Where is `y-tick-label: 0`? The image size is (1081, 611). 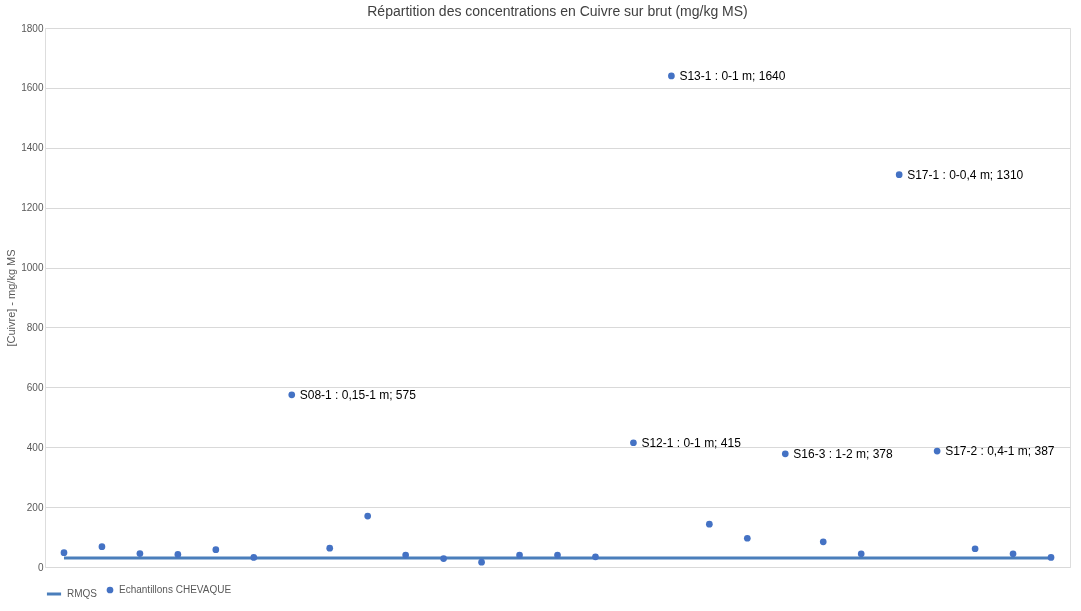
y-tick-label: 0 is located at coordinates (40, 567).